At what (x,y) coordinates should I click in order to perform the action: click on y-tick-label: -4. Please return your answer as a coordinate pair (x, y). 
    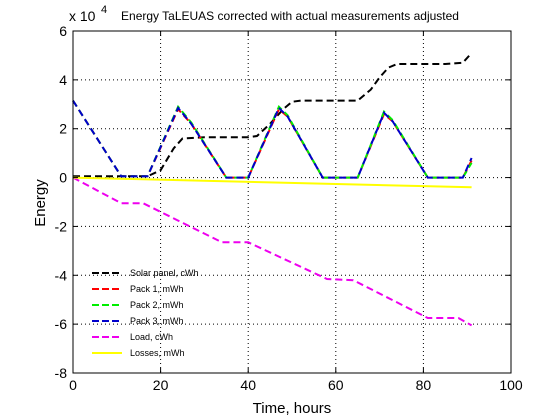
    Looking at the image, I should click on (61, 275).